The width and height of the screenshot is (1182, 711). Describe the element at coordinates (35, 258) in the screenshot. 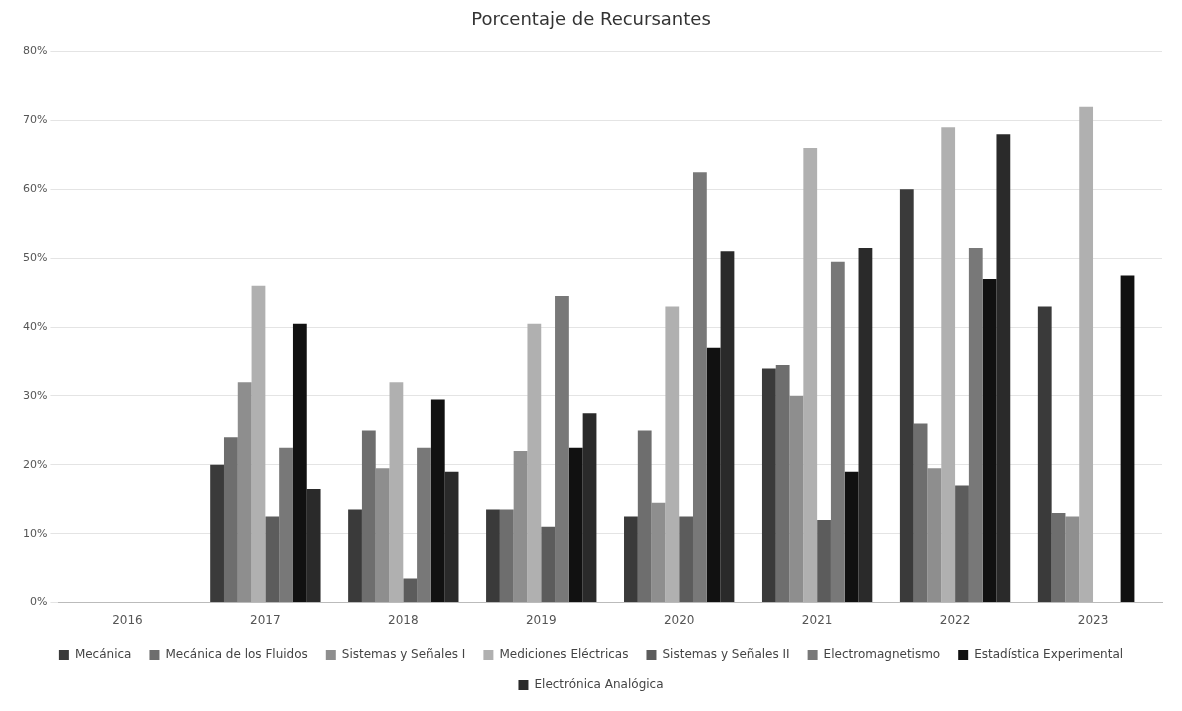

I see `y-tick-label: 50%` at that location.